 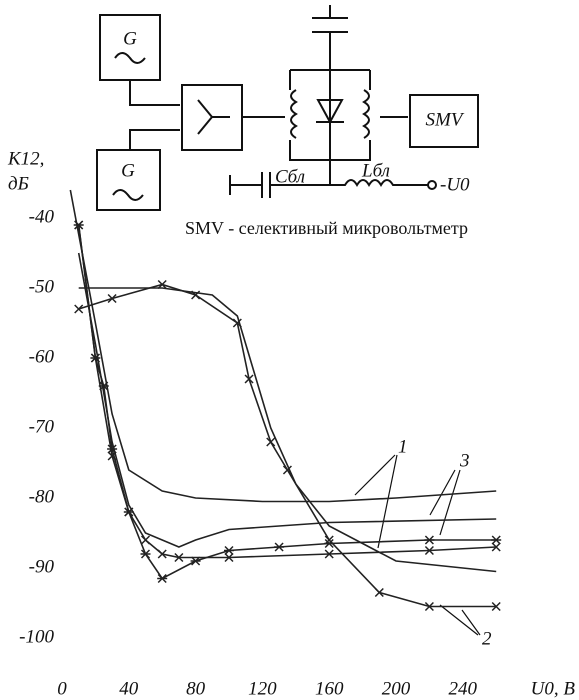 I want to click on meter-label: SMV, so click(x=445, y=119).